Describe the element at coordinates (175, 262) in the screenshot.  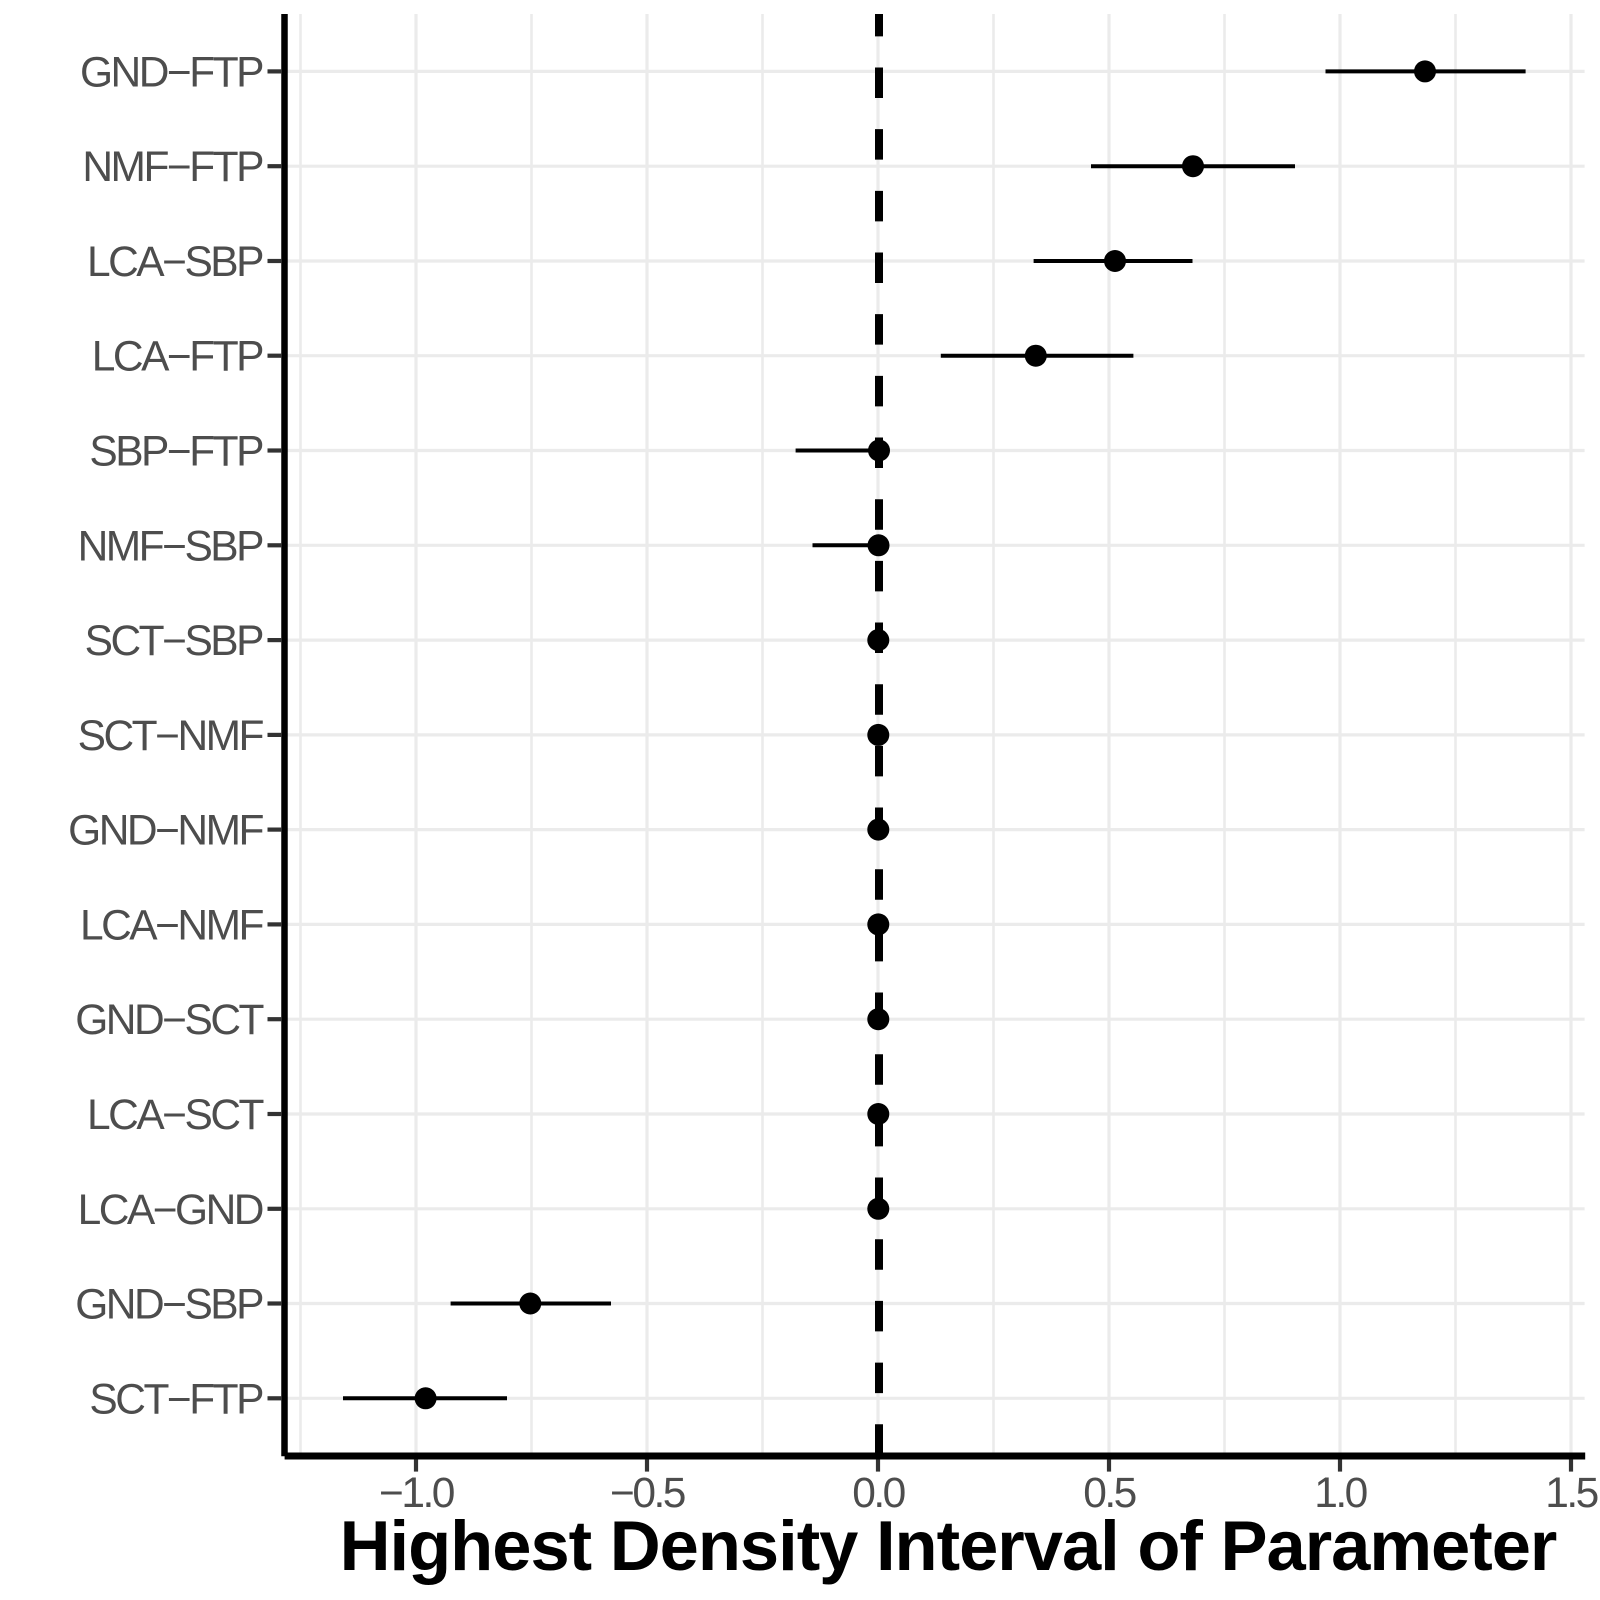
I see `svg-text: LCA−SBP` at that location.